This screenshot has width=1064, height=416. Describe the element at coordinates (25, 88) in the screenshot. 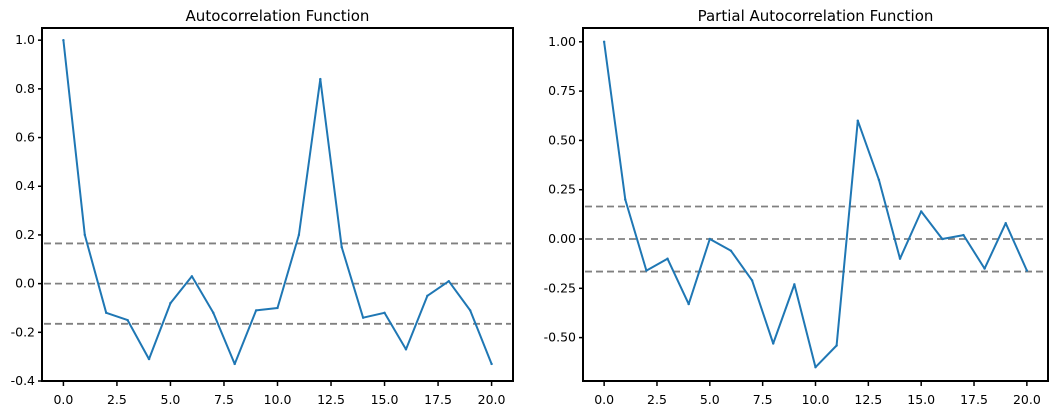

I see `acf-ytick-label-6: 0.8` at that location.